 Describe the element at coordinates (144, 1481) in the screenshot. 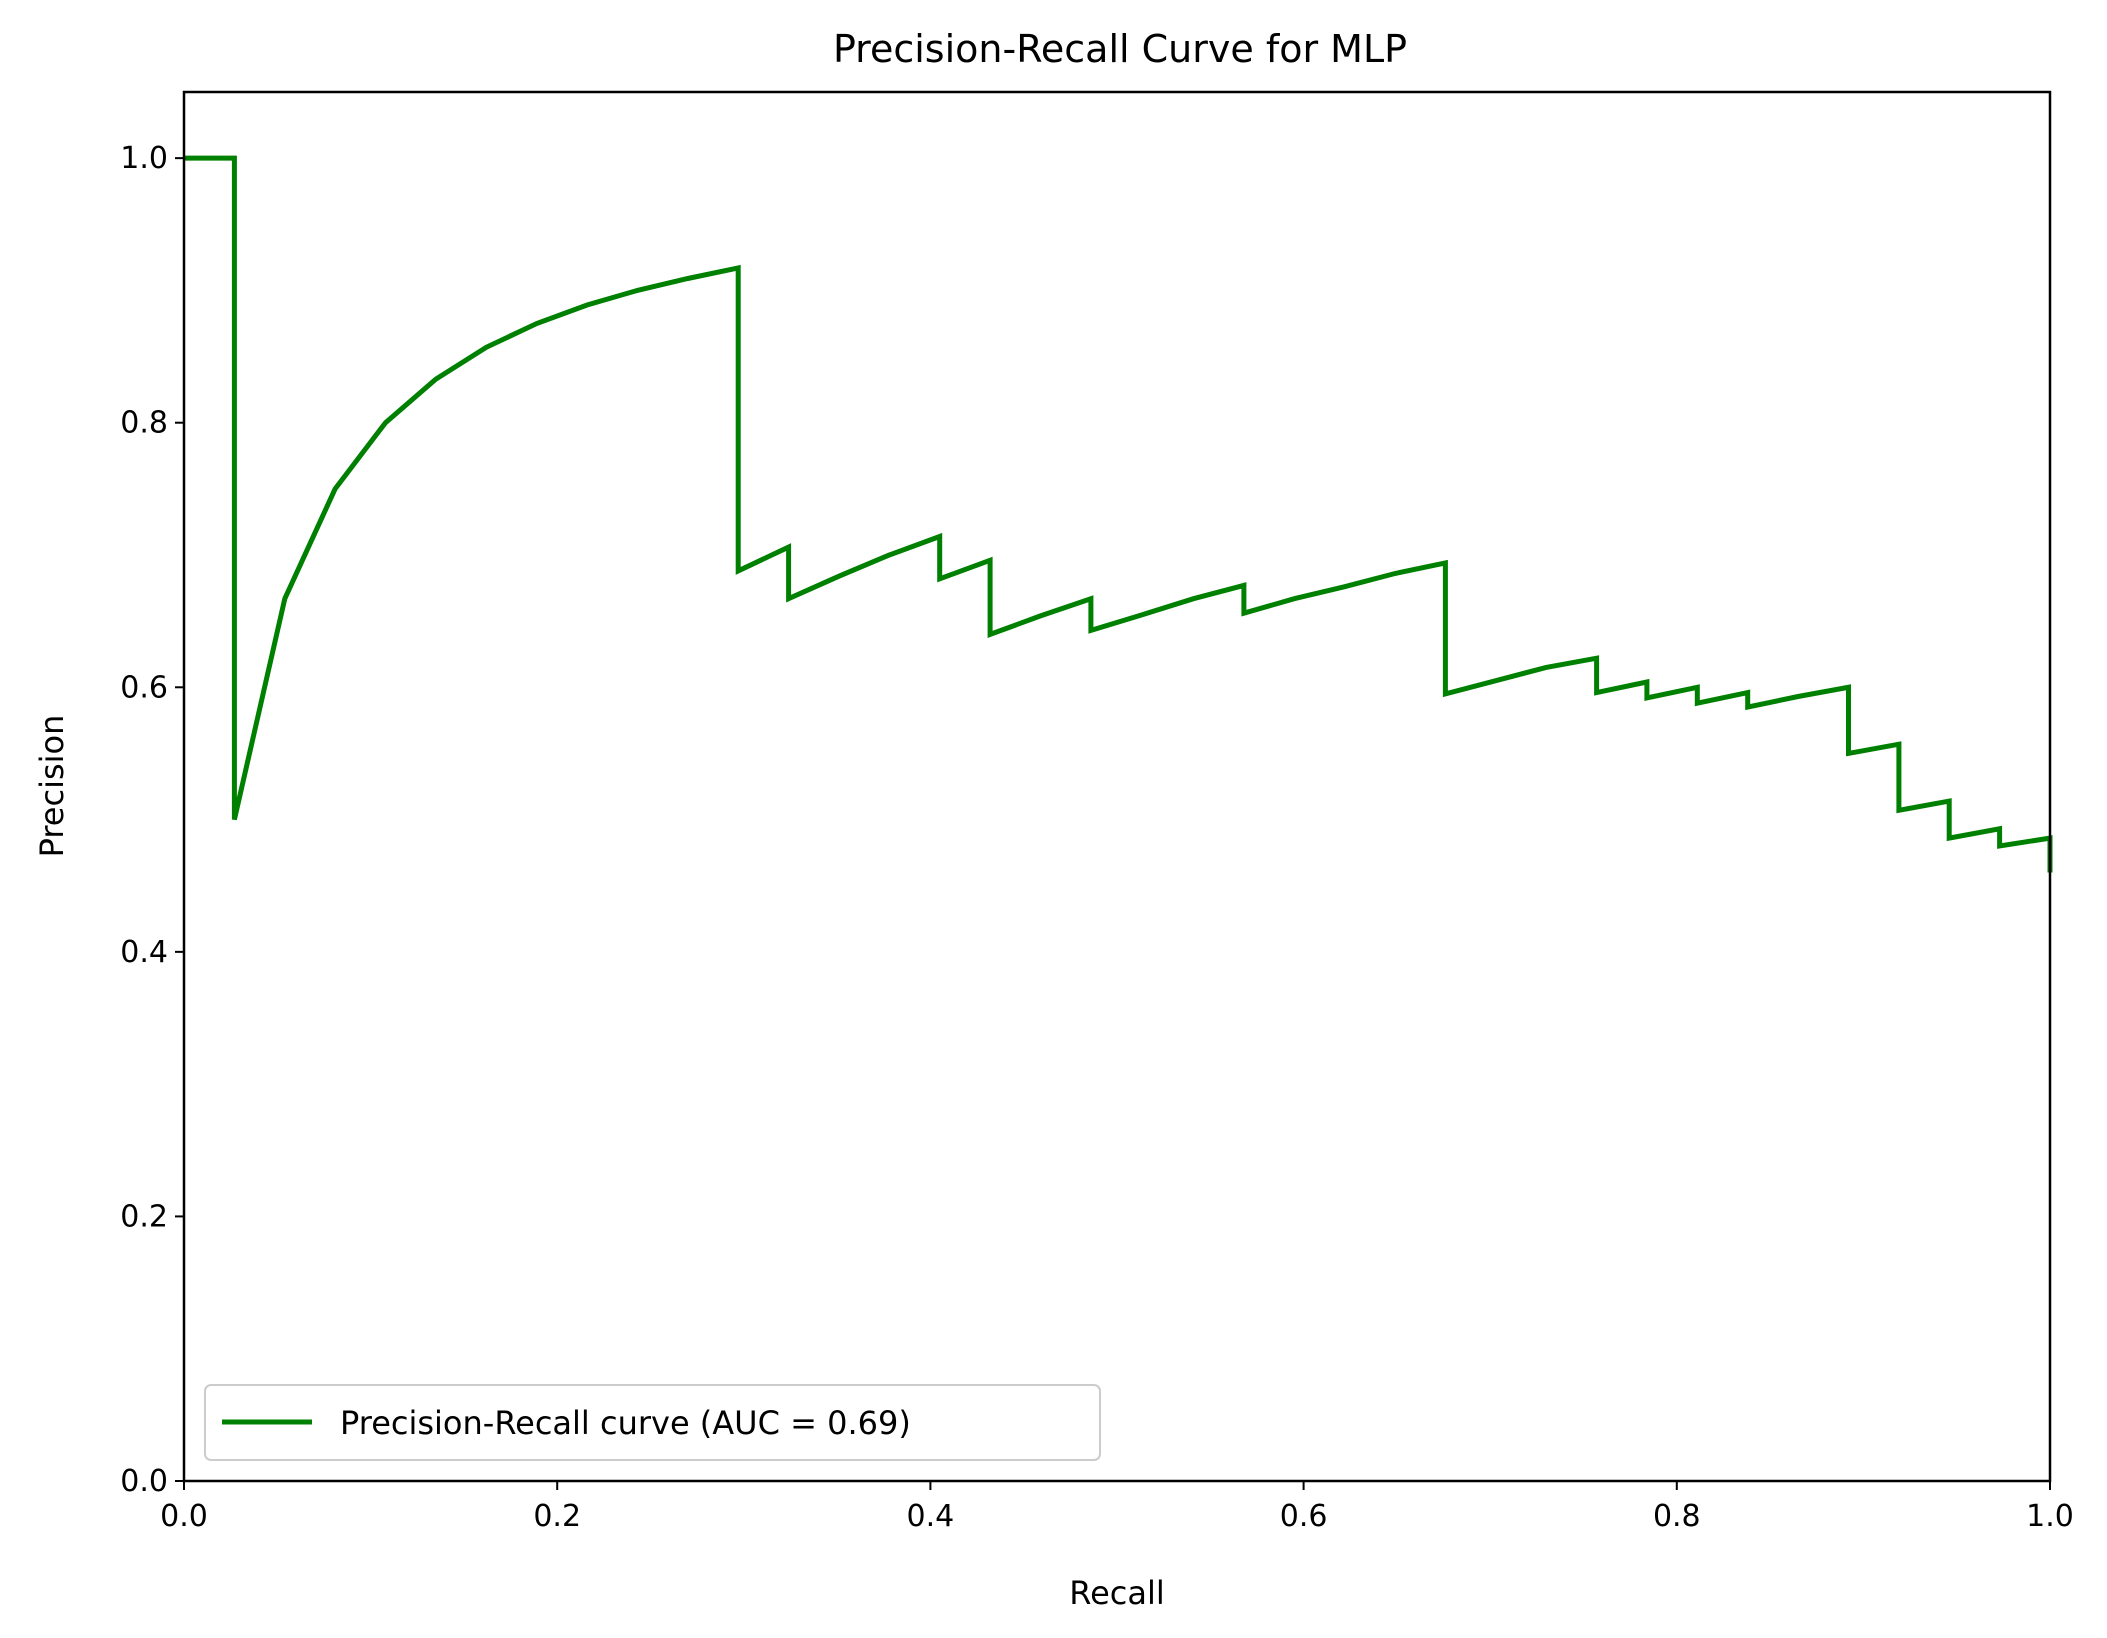

I see `y-tick-label: 0.0` at that location.